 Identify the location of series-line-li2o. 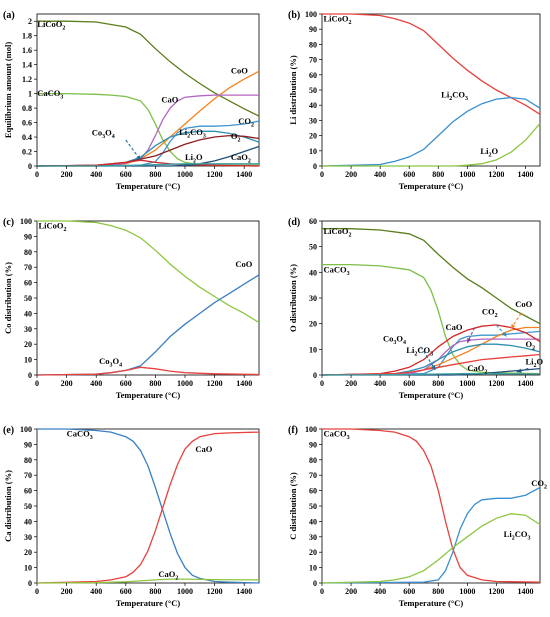
(148, 156).